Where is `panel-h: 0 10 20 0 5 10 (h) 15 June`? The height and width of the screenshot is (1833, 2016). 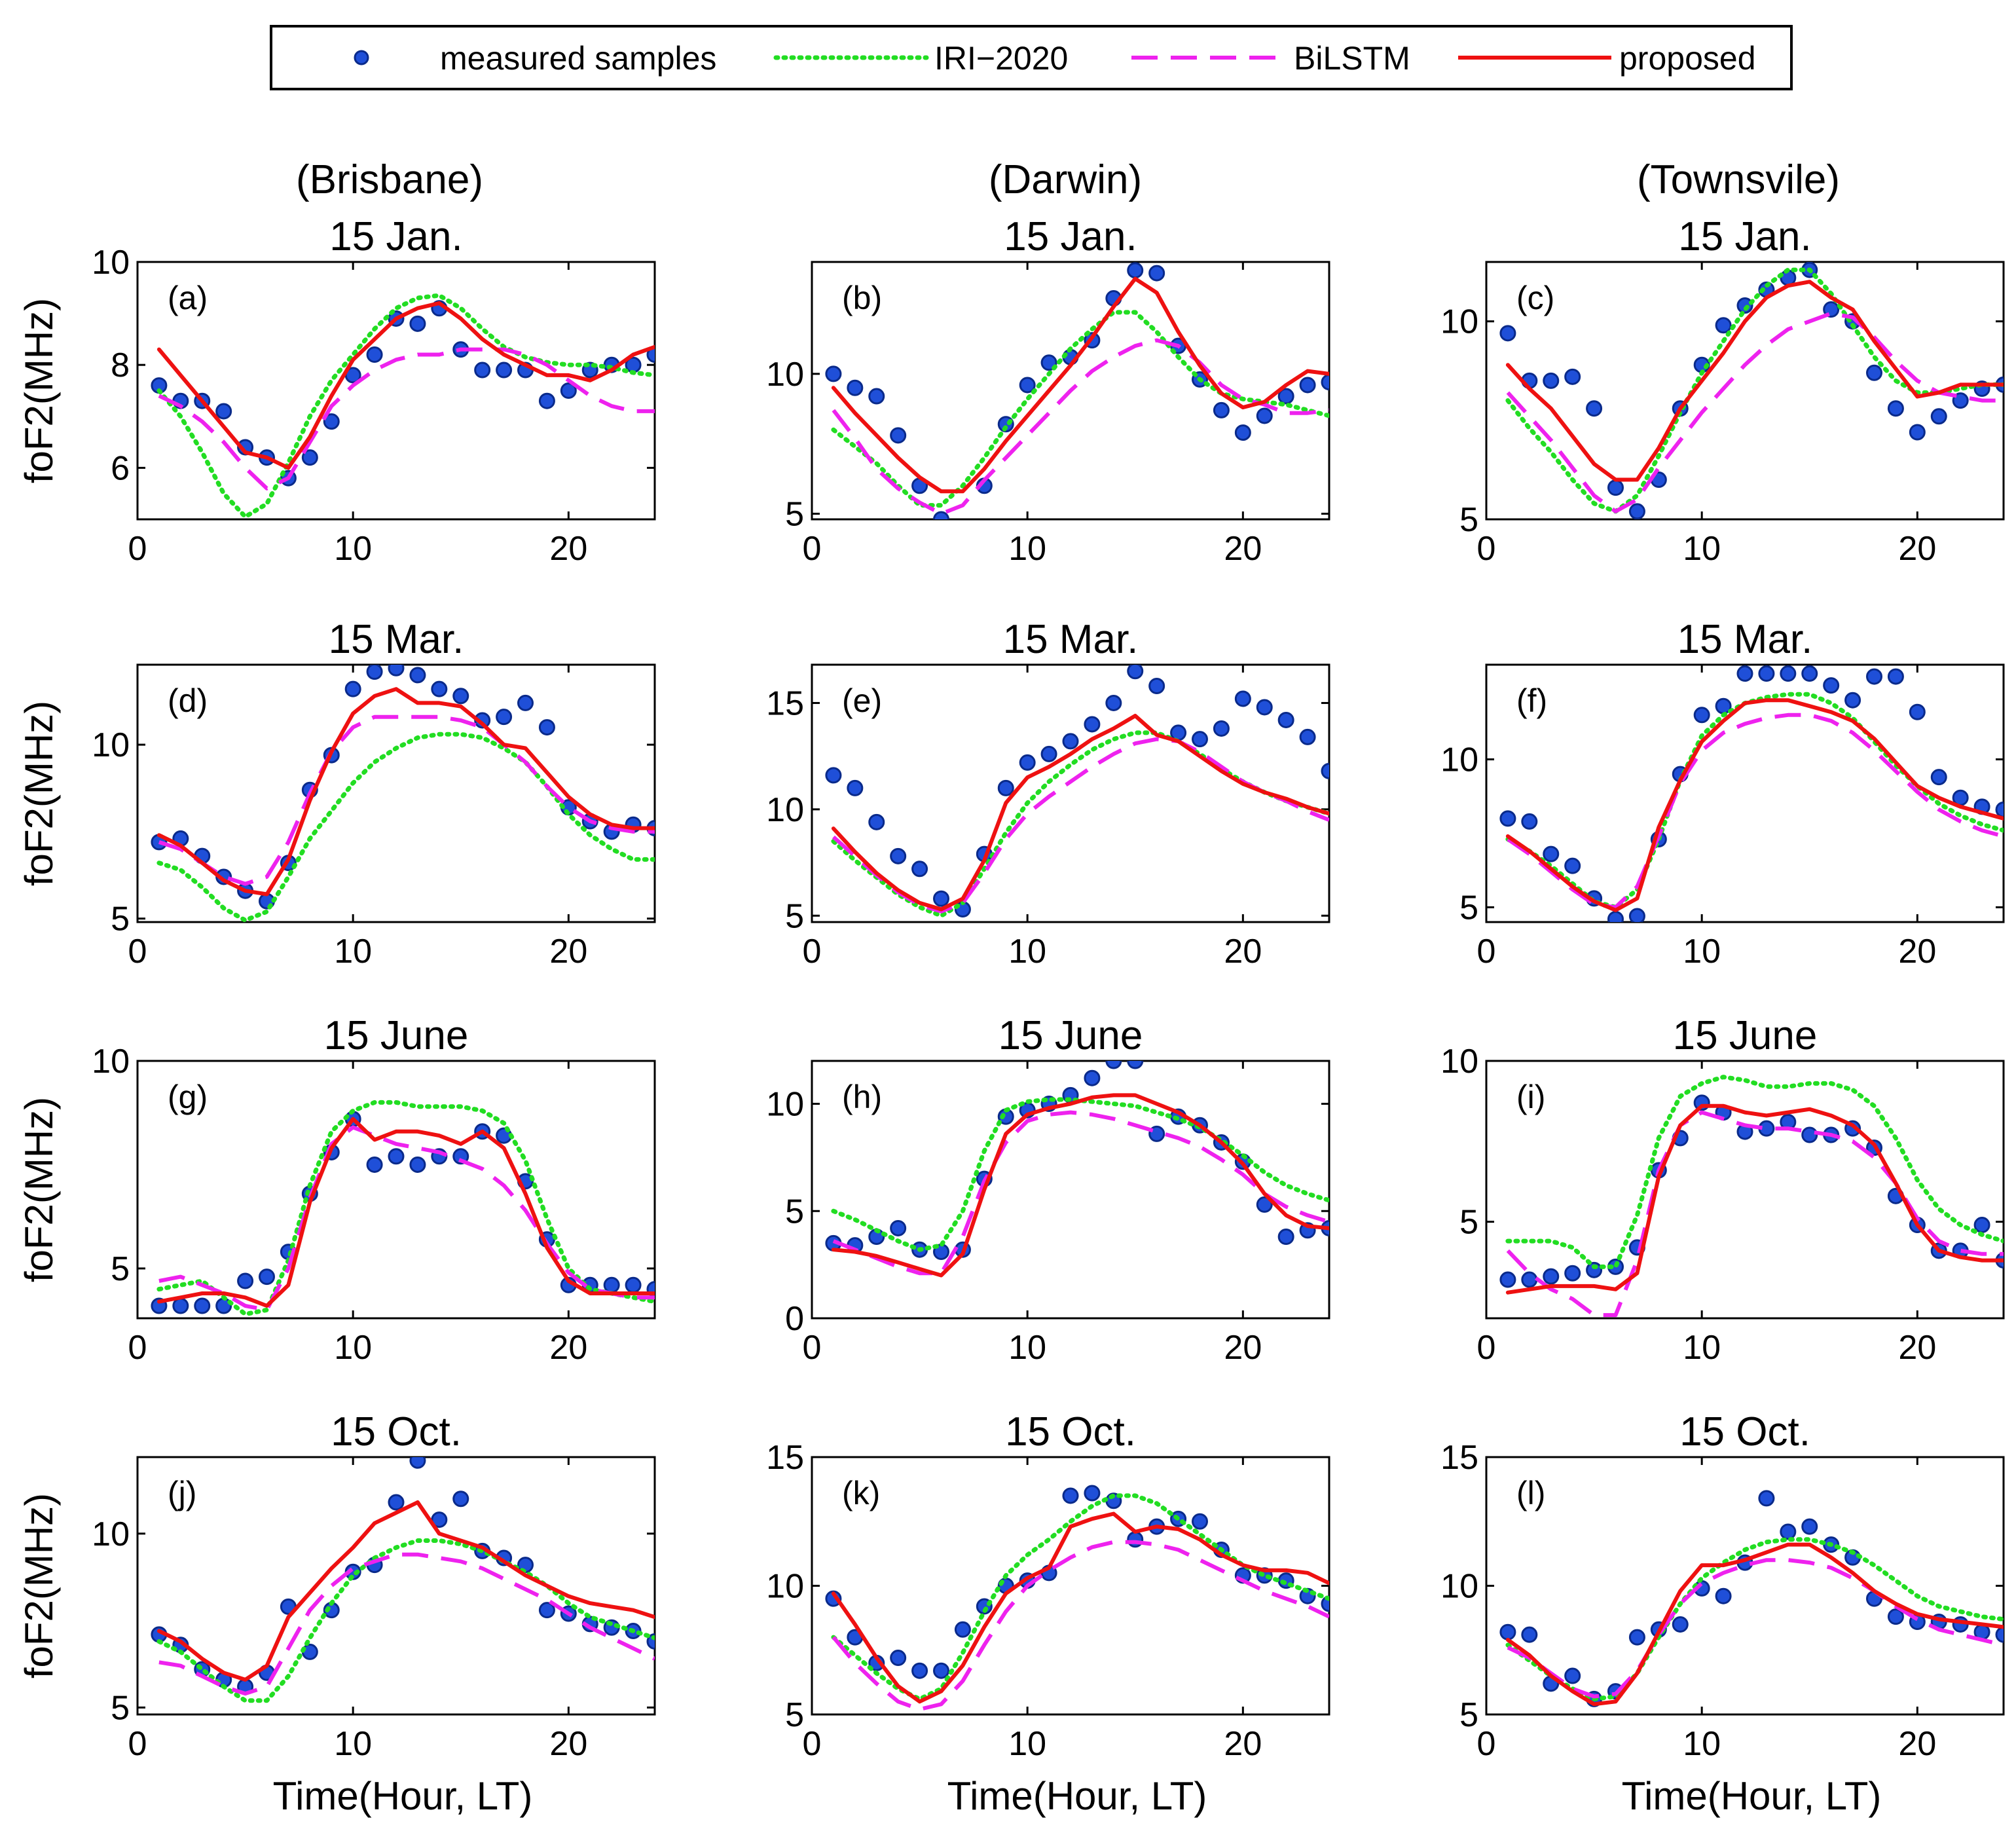
panel-h: 0 10 20 0 5 10 (h) 15 June is located at coordinates (1048, 1190).